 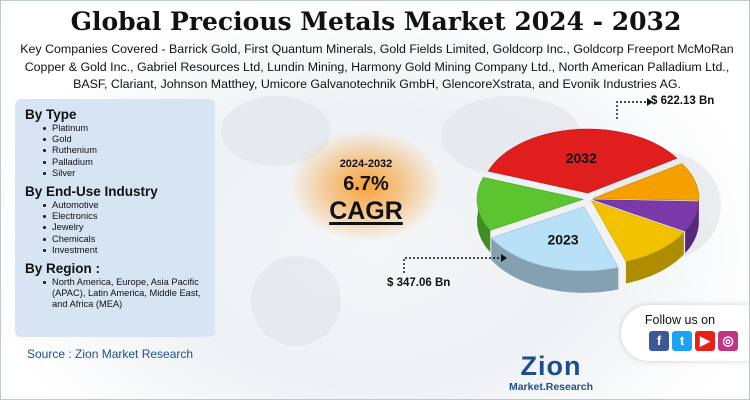 What do you see at coordinates (682, 341) in the screenshot?
I see `twitter-icon: t` at bounding box center [682, 341].